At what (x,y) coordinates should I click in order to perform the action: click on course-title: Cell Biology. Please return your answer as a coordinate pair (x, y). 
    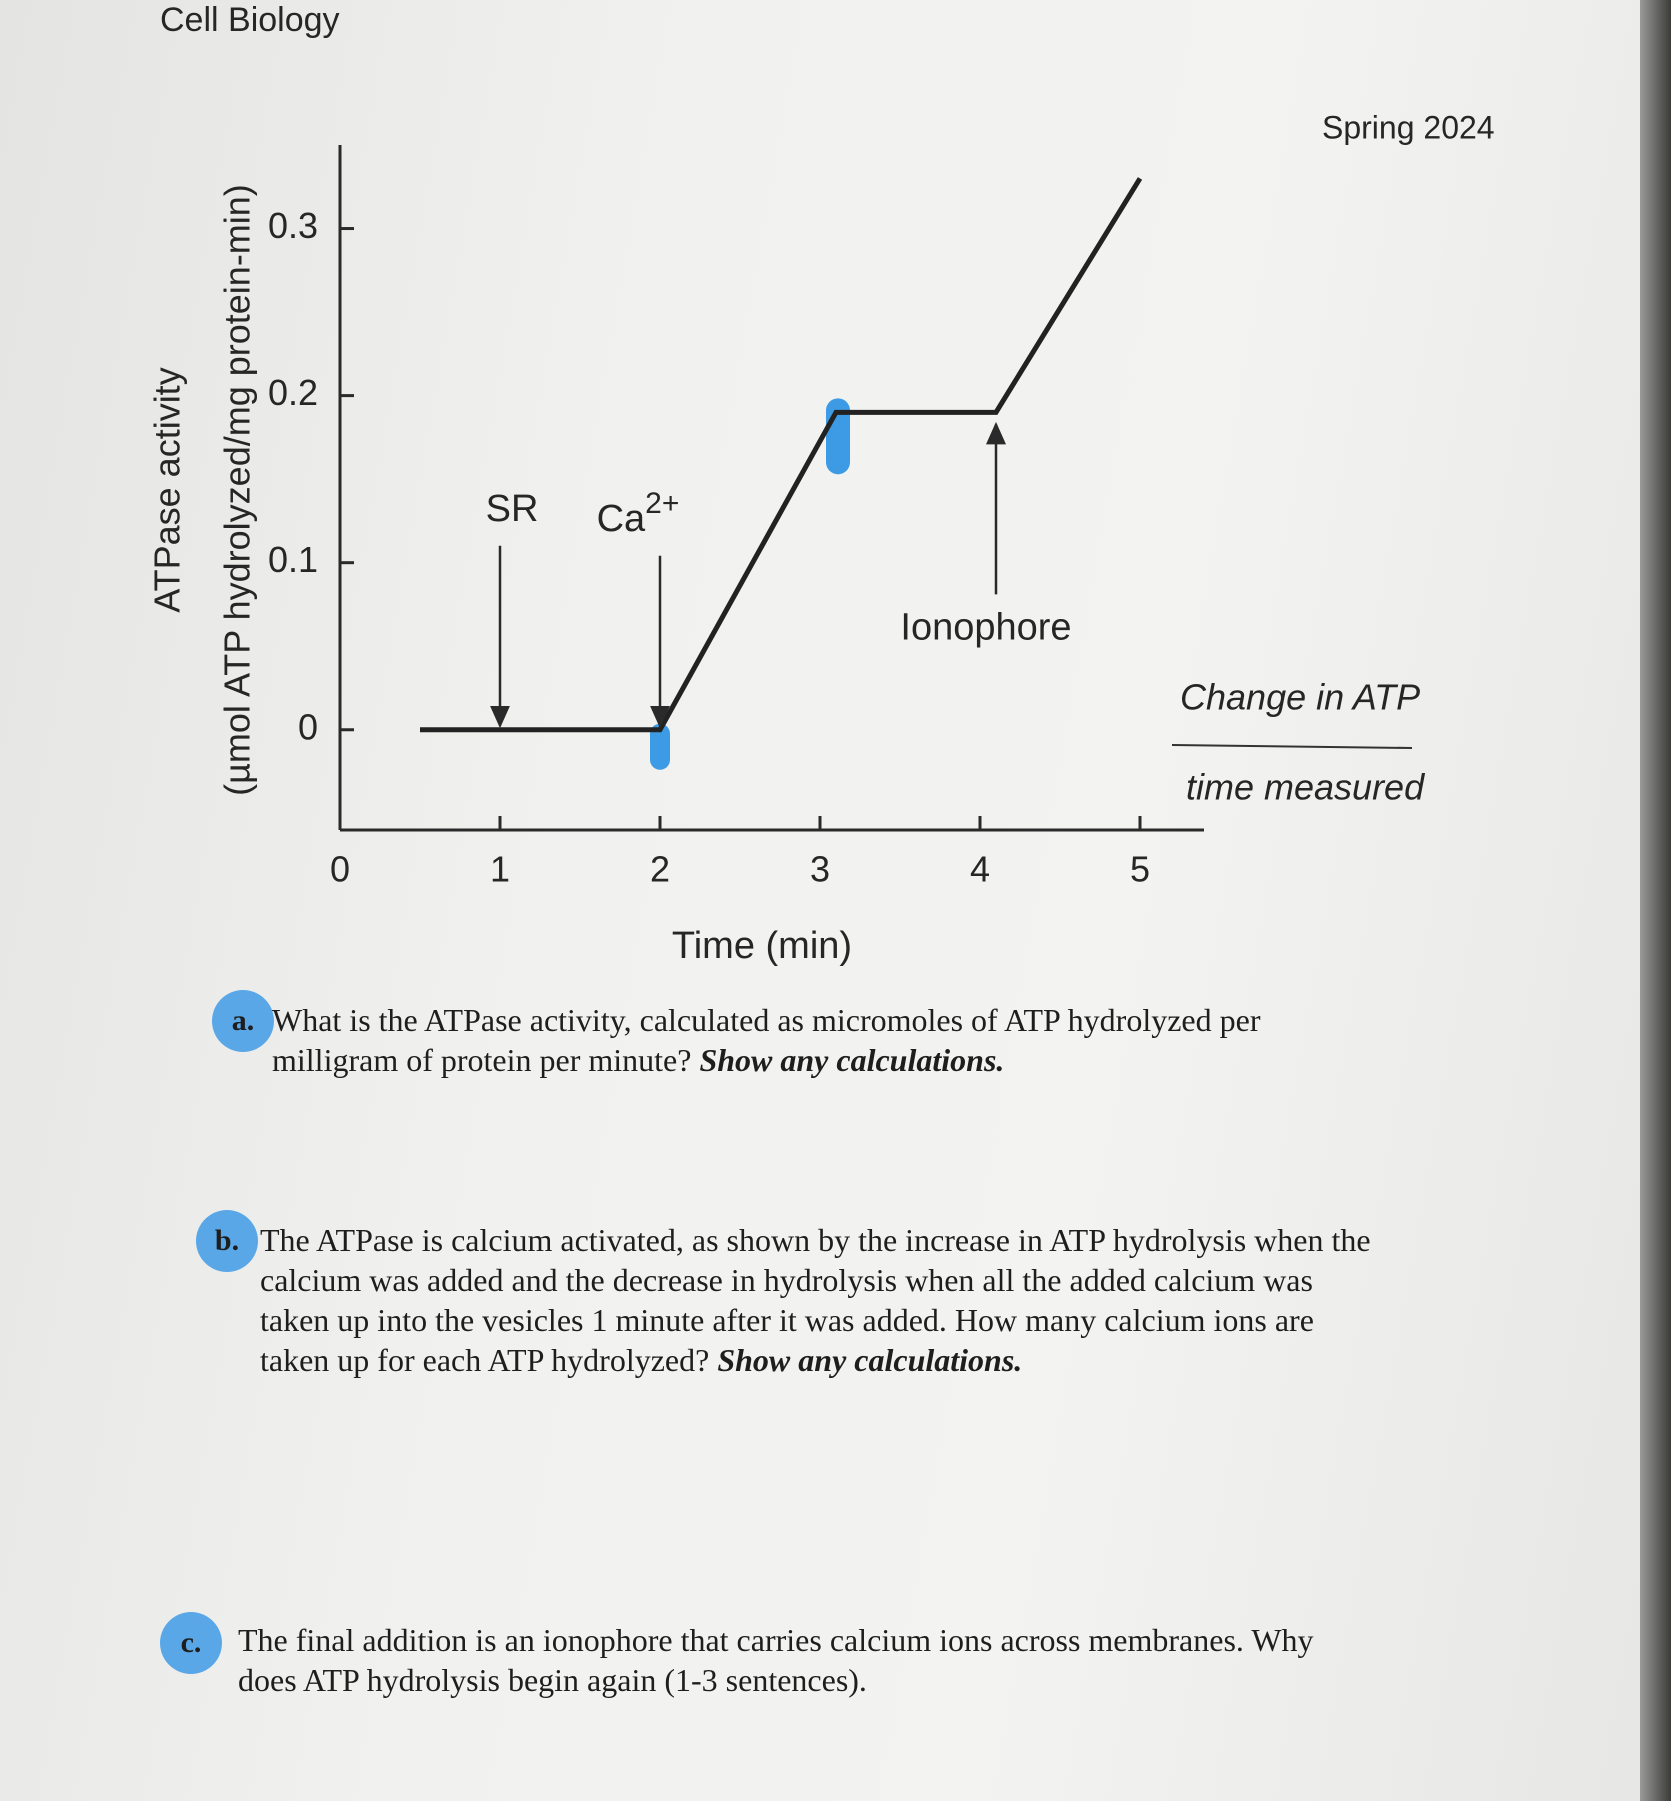
    Looking at the image, I should click on (250, 20).